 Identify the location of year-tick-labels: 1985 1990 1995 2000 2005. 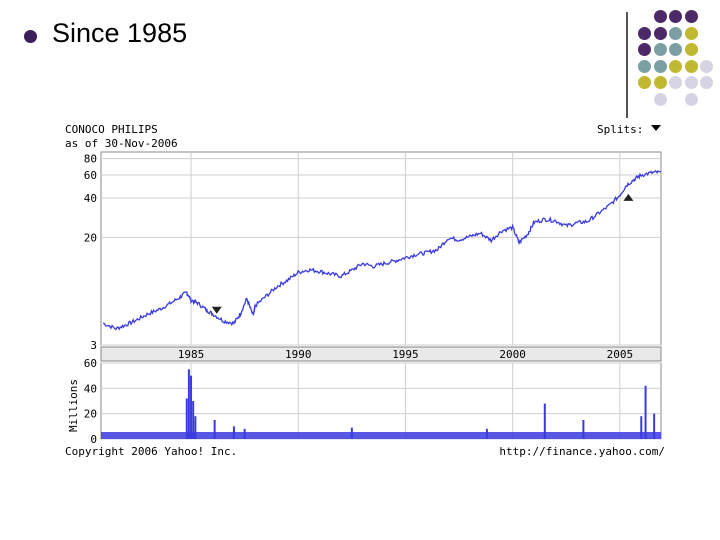
(405, 354).